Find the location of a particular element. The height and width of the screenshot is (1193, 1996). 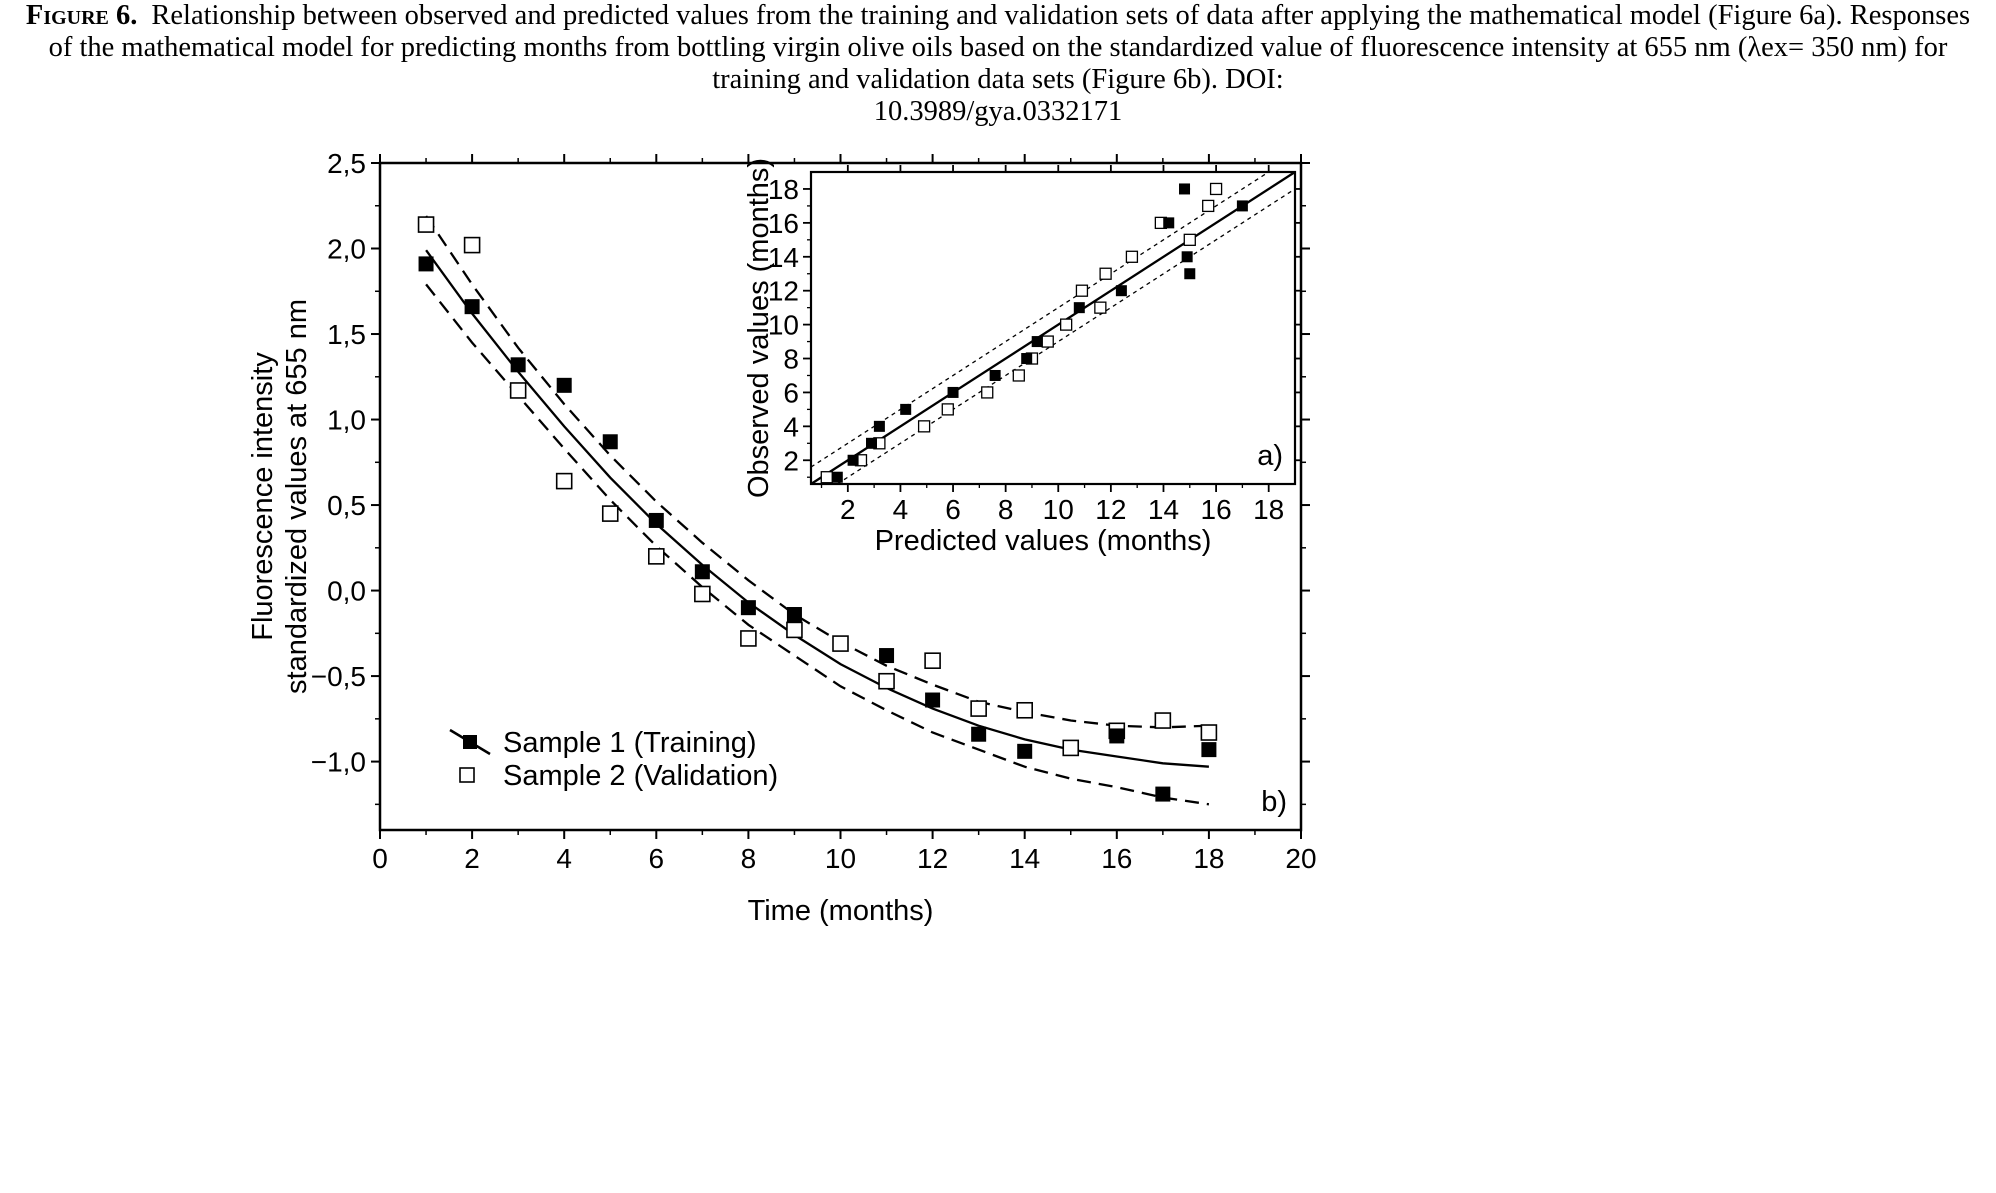

y-tick-label: 0,0 is located at coordinates (346, 591).